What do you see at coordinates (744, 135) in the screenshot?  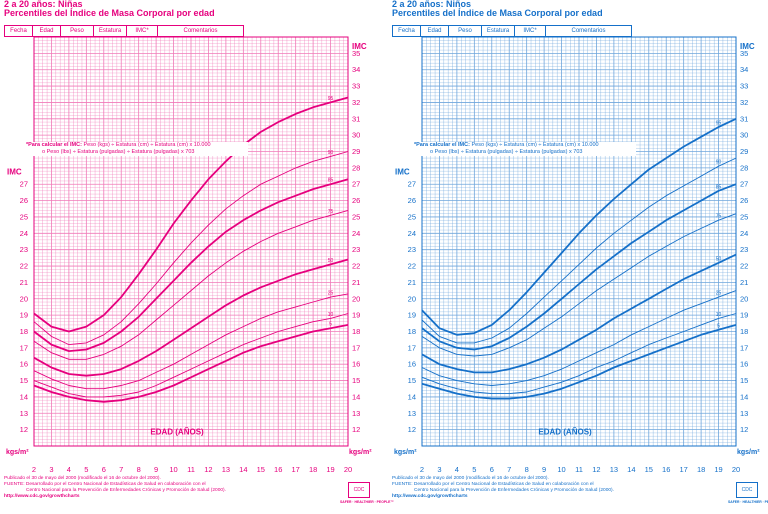 I see `y-tick-label-right: 30` at bounding box center [744, 135].